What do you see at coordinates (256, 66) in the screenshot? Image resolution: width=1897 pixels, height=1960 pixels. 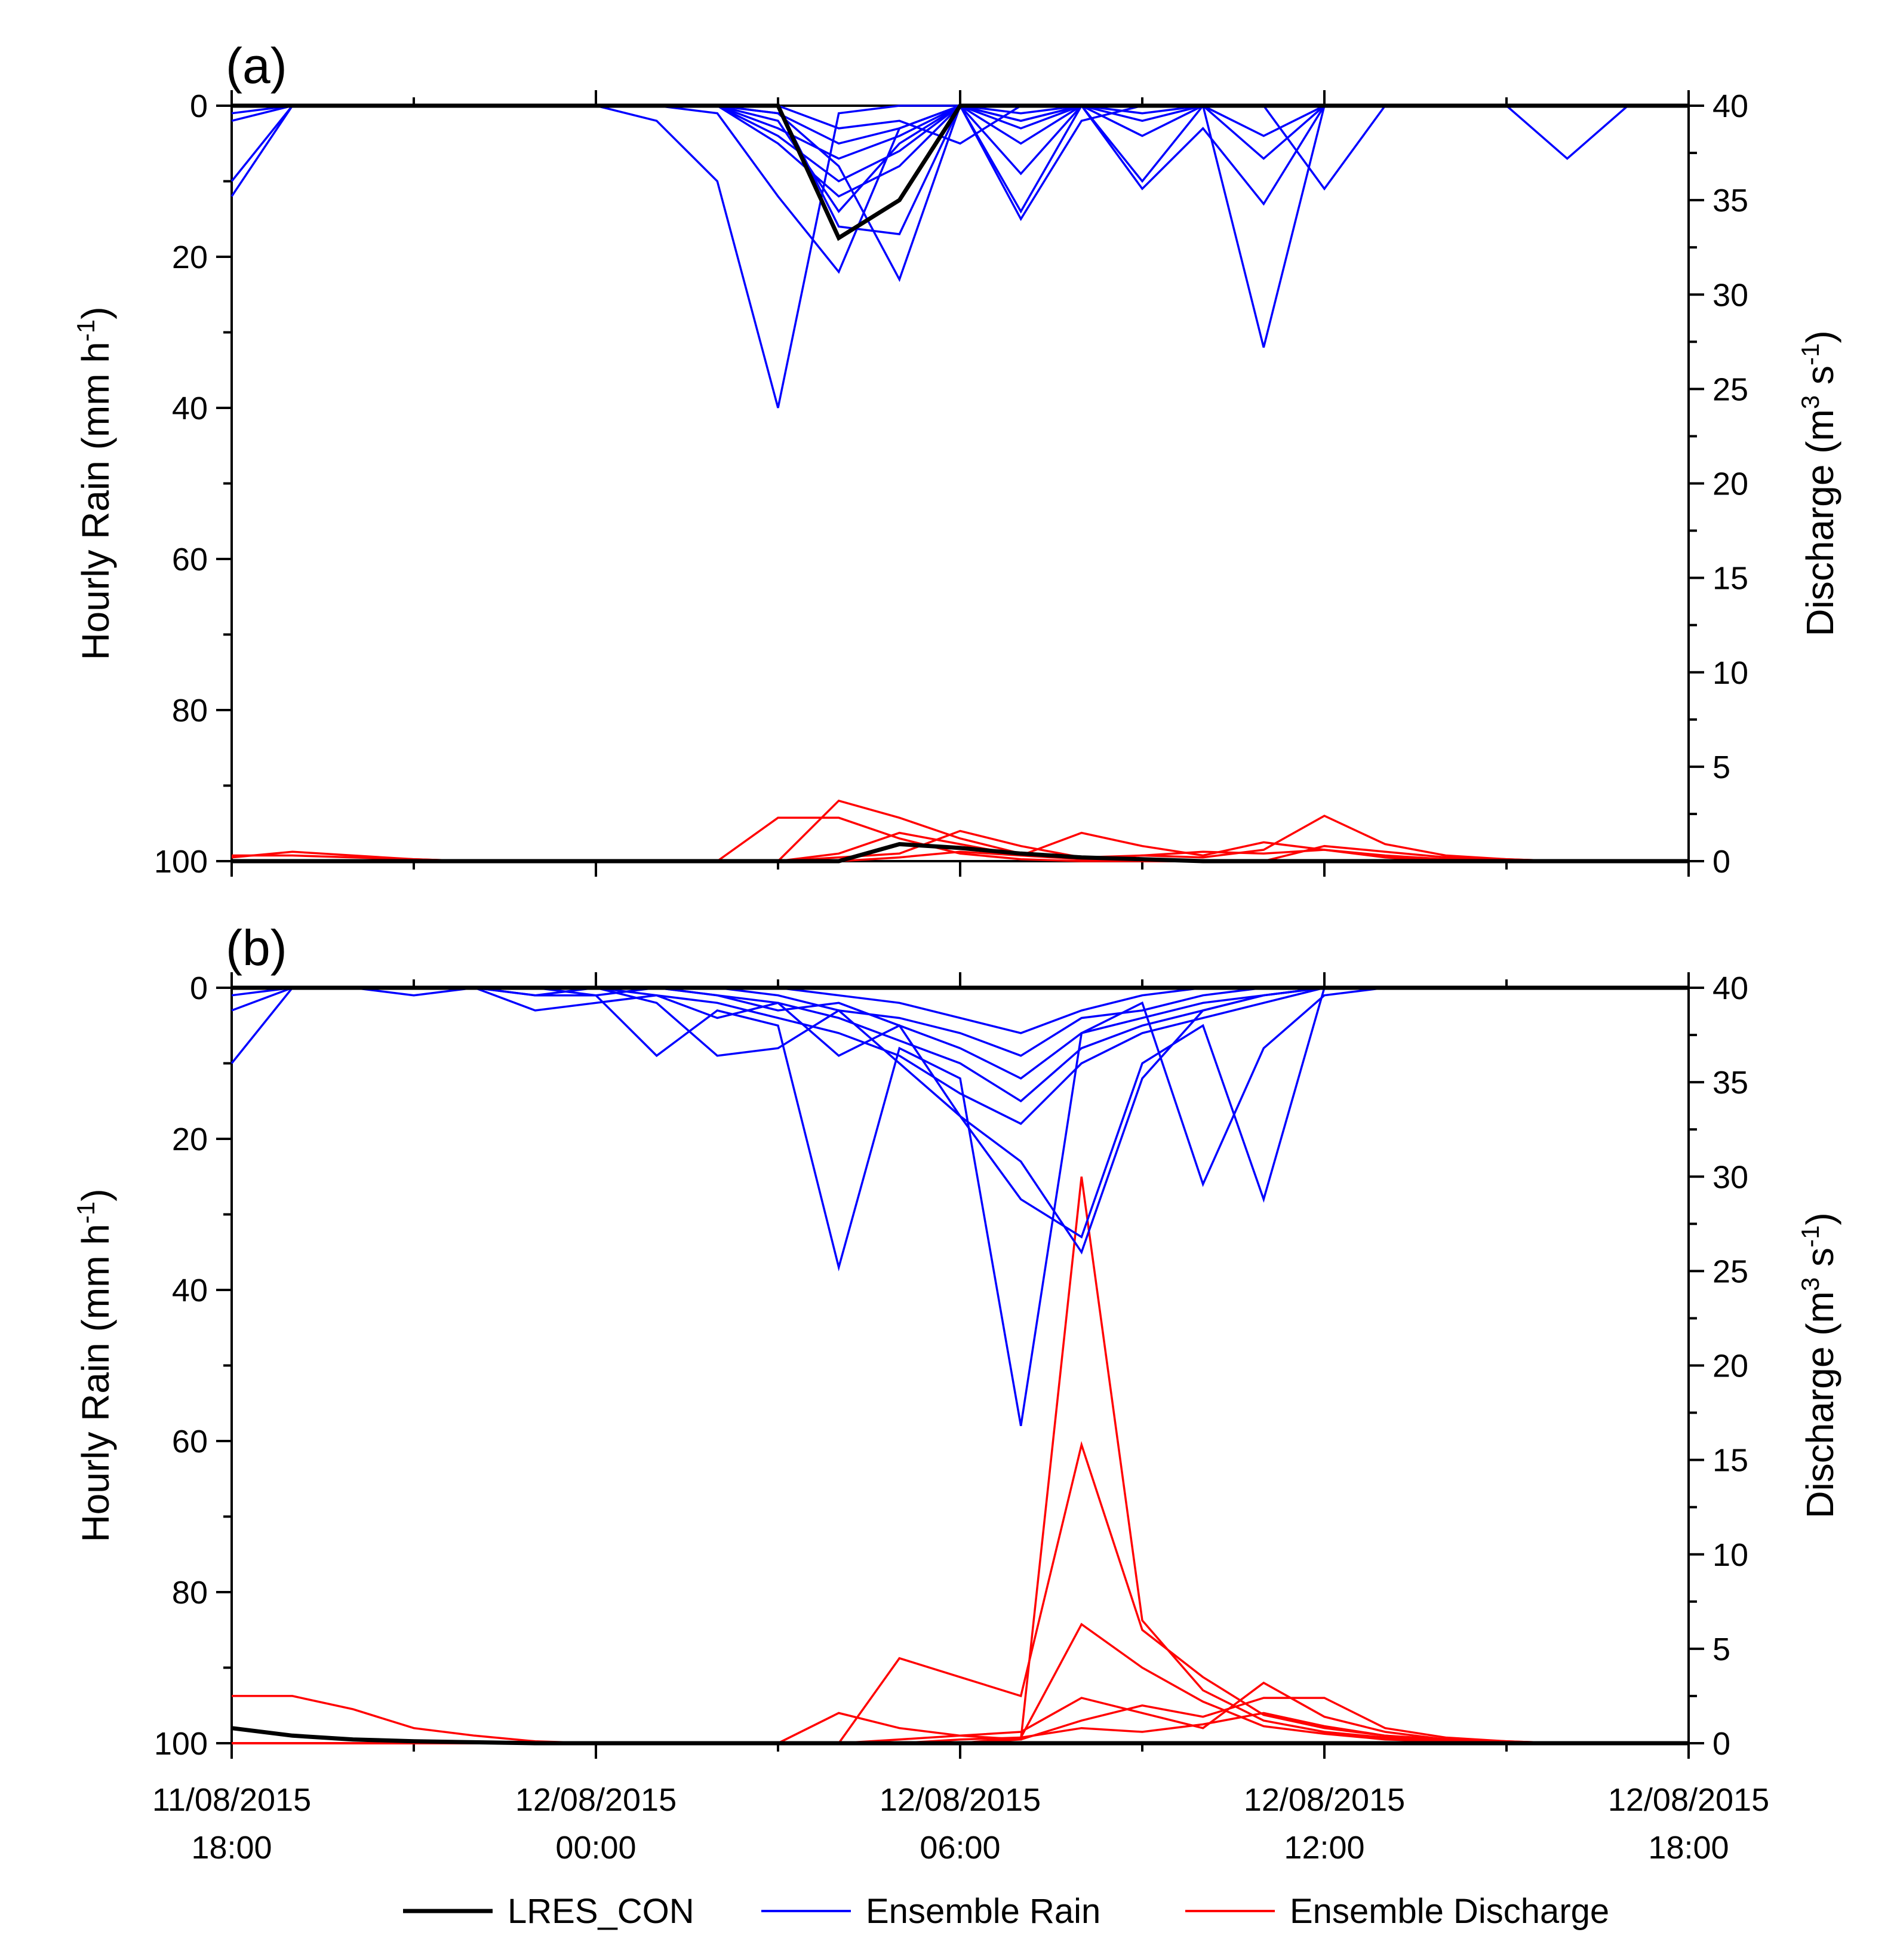 I see `panel-label: (a)` at bounding box center [256, 66].